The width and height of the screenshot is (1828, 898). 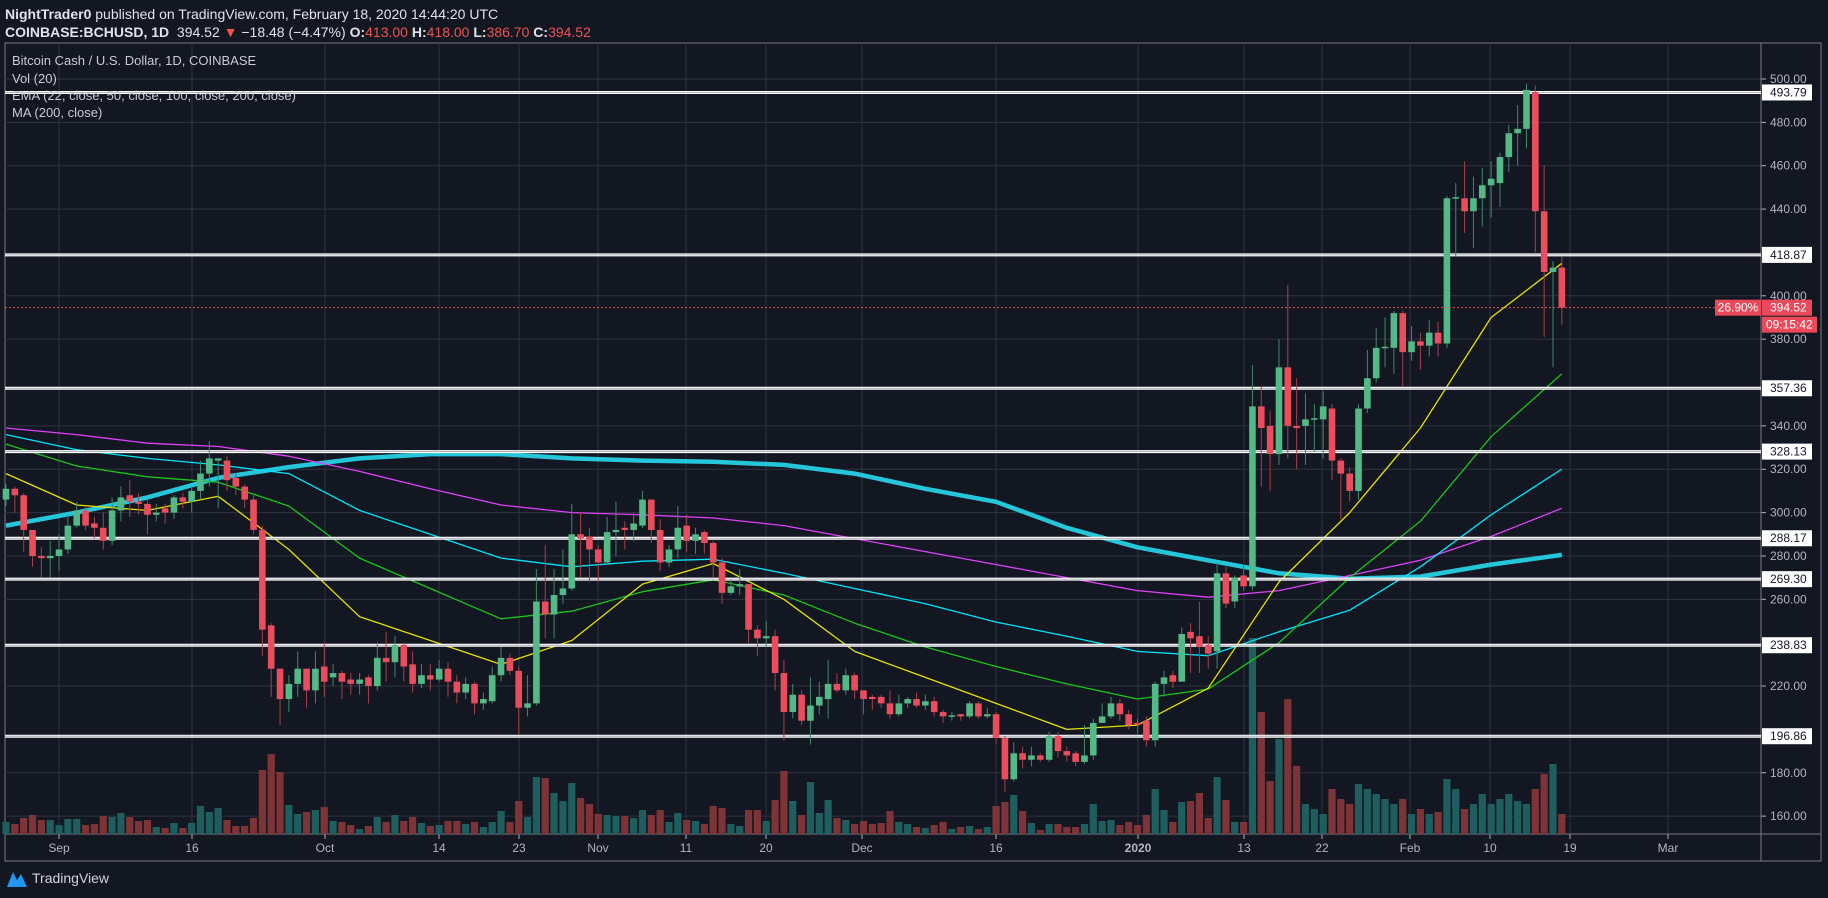 What do you see at coordinates (766, 848) in the screenshot?
I see `x-tick-label: 20` at bounding box center [766, 848].